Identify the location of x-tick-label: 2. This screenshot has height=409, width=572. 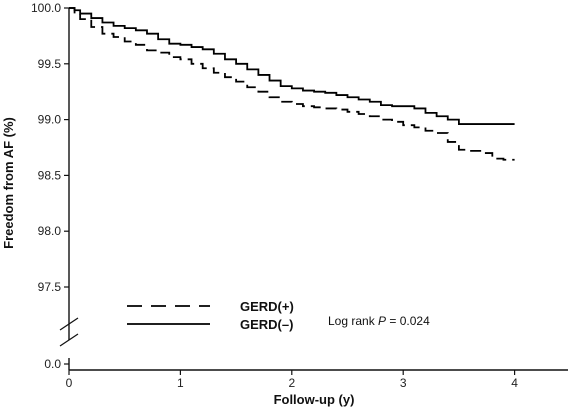
(291, 383).